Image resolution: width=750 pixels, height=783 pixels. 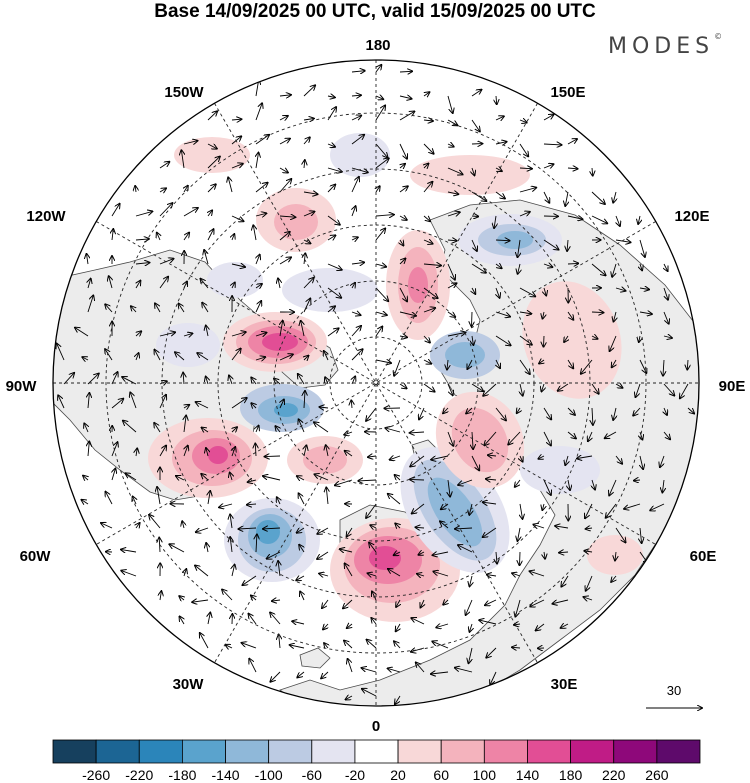 What do you see at coordinates (732, 386) in the screenshot?
I see `lon-label-90e: 90E` at bounding box center [732, 386].